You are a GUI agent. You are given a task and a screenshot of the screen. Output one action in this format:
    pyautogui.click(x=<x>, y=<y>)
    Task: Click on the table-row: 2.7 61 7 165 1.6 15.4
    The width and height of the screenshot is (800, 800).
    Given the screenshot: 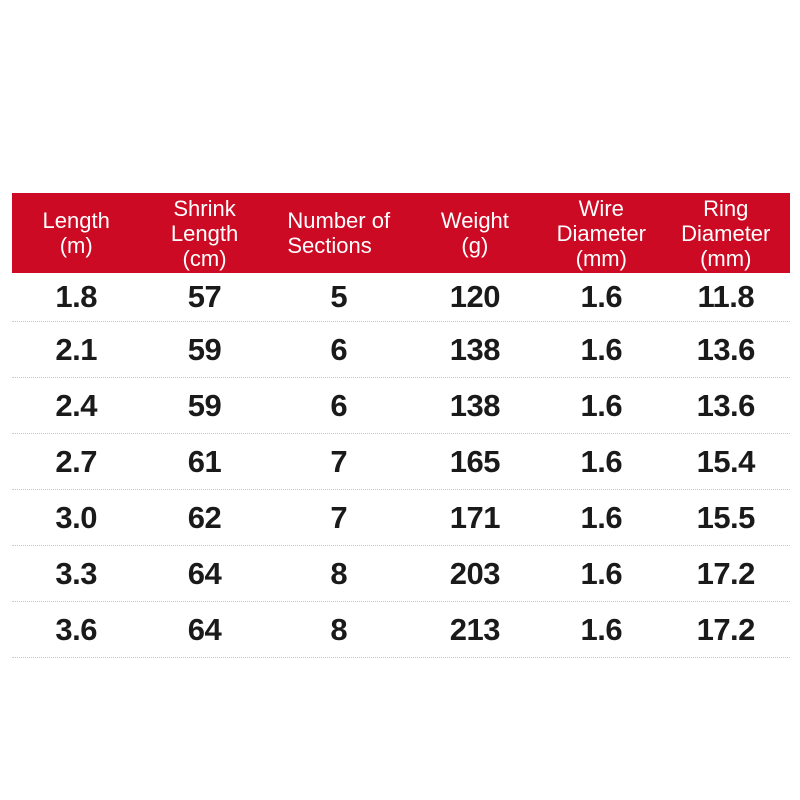 What is the action you would take?
    pyautogui.click(x=401, y=462)
    